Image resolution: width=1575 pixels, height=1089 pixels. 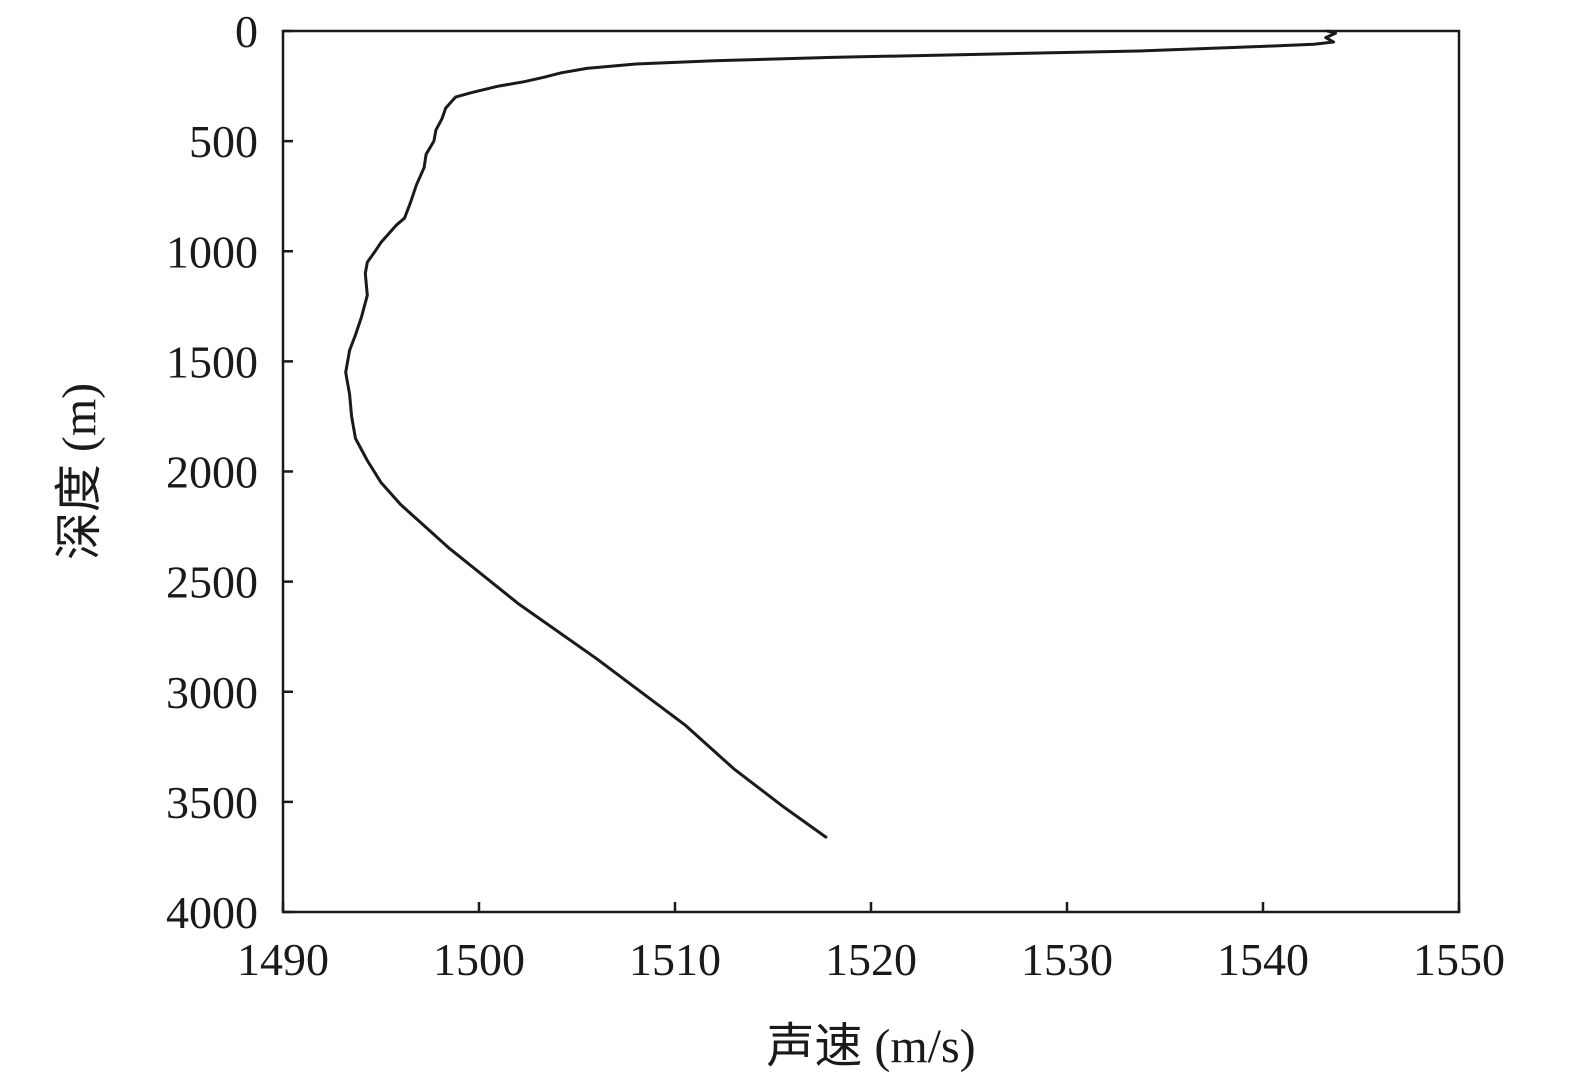 What do you see at coordinates (212, 582) in the screenshot?
I see `y-tick-label: 2500` at bounding box center [212, 582].